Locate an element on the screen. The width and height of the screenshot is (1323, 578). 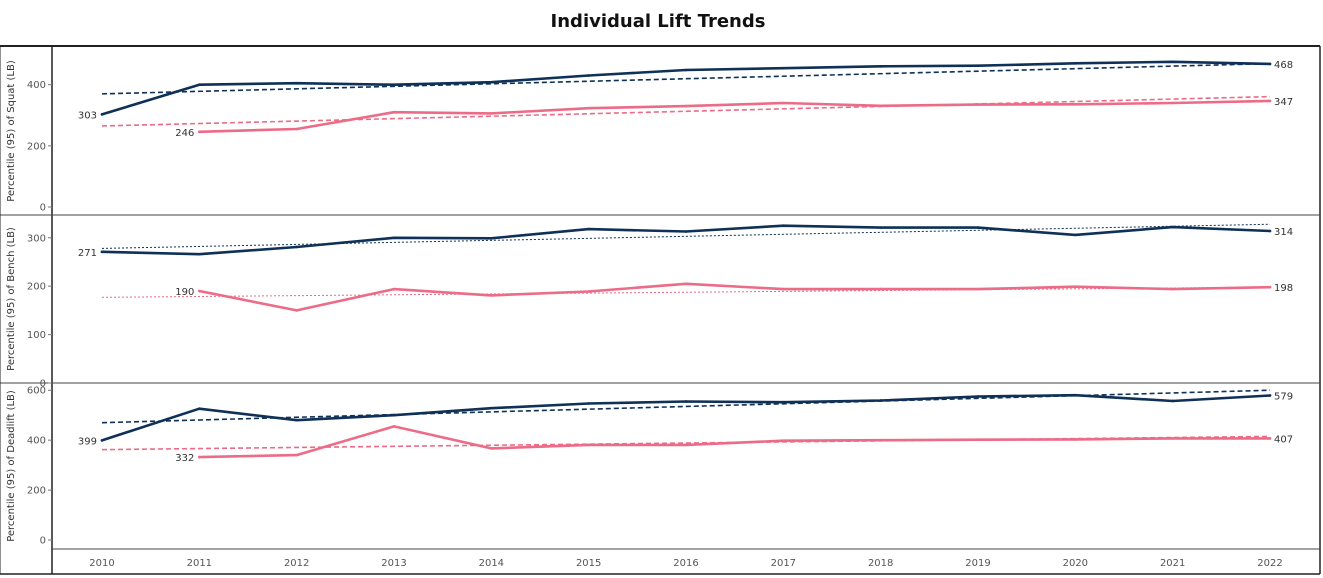
y-axis-label: Percentile (95) of Squat (LB) is located at coordinates (11, 131).